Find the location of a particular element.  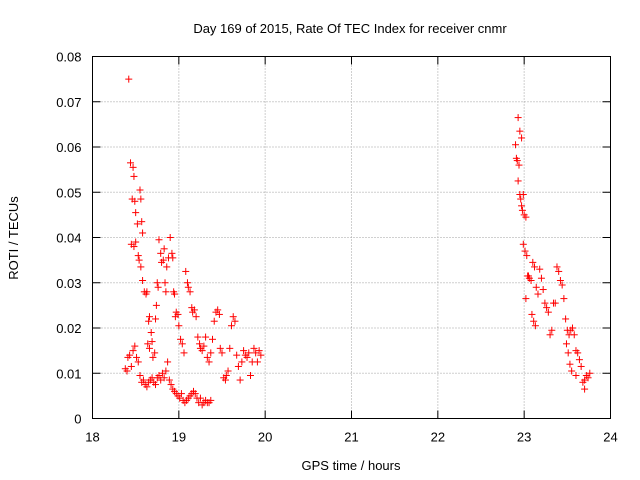

x-tick-label: 23 is located at coordinates (524, 437).